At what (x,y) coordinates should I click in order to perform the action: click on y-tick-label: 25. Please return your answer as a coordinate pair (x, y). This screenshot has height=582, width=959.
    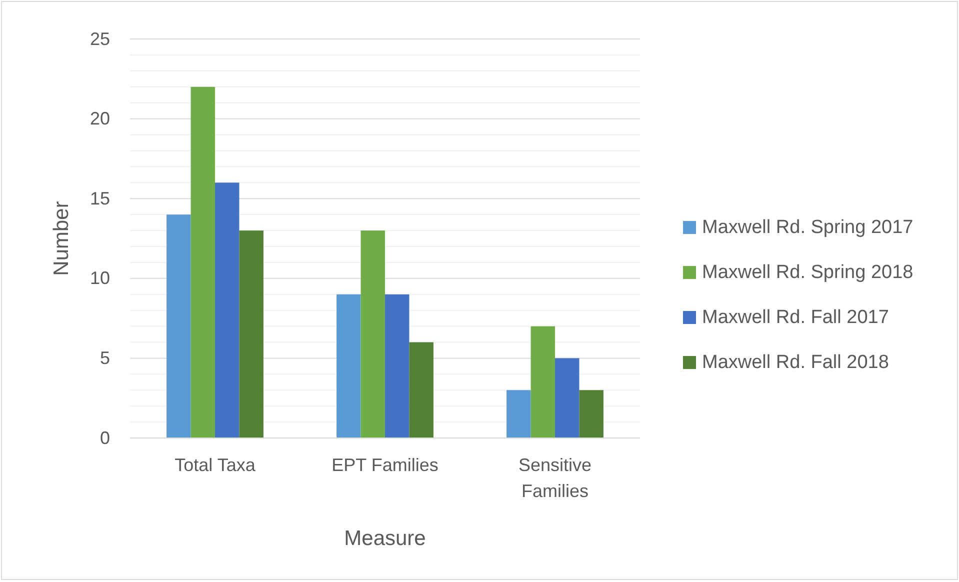
    Looking at the image, I should click on (100, 38).